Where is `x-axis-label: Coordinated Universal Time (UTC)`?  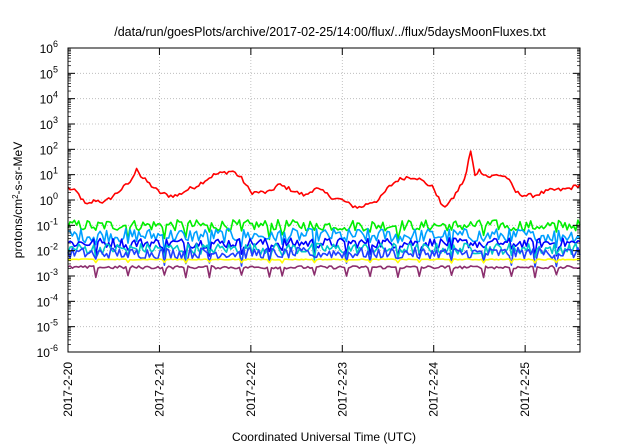
x-axis-label: Coordinated Universal Time (UTC) is located at coordinates (324, 437).